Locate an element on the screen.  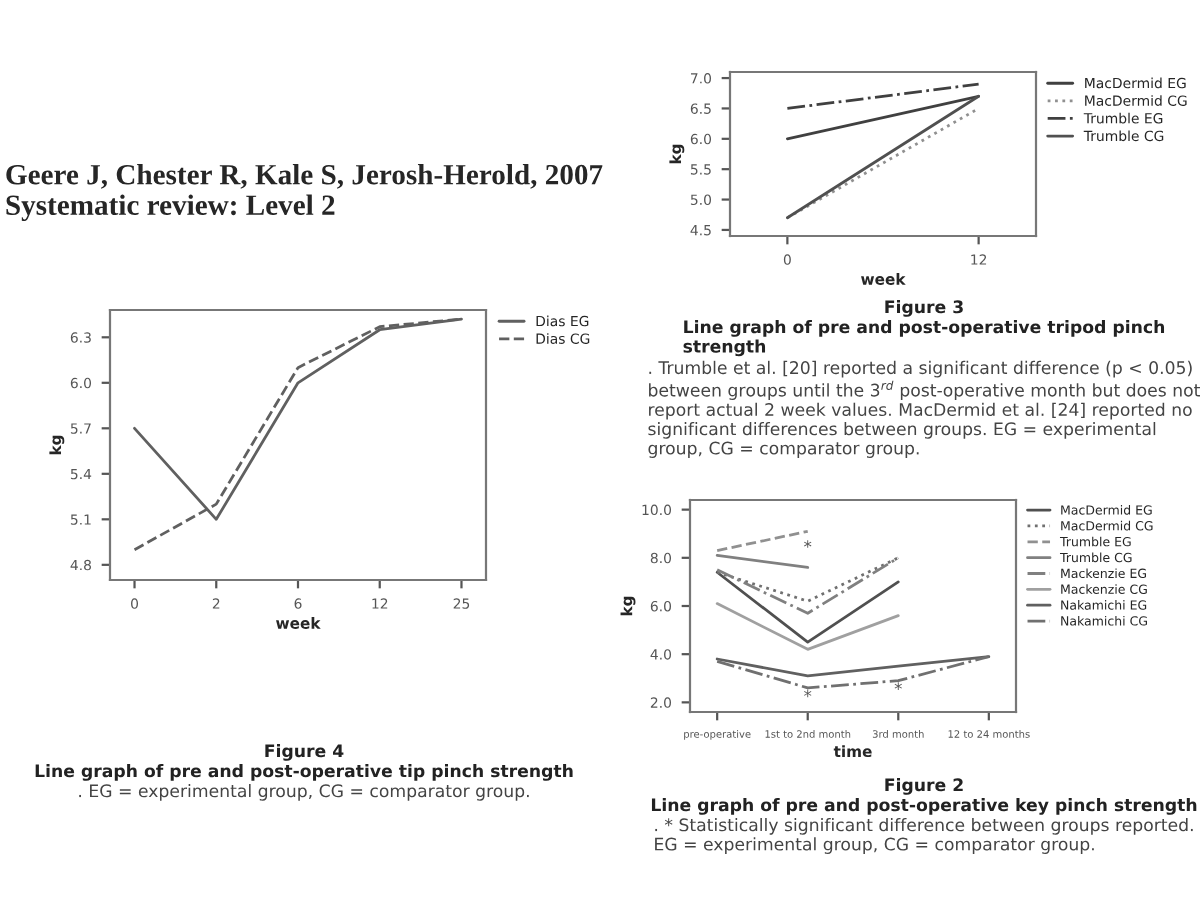
caption: Figure 2 is located at coordinates (924, 786).